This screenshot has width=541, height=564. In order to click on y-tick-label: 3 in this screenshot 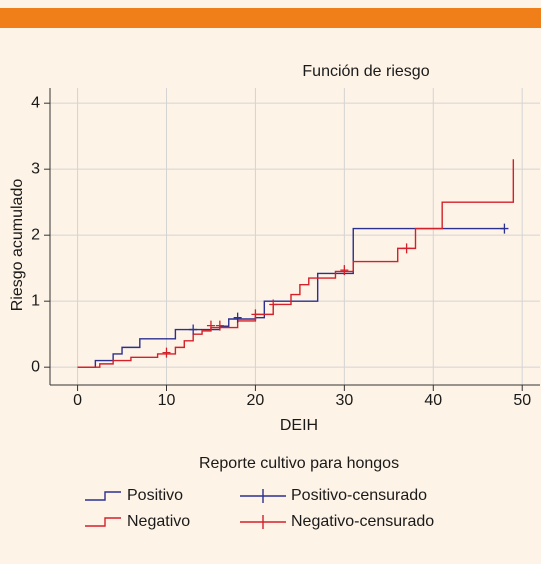, I will do `click(35, 168)`.